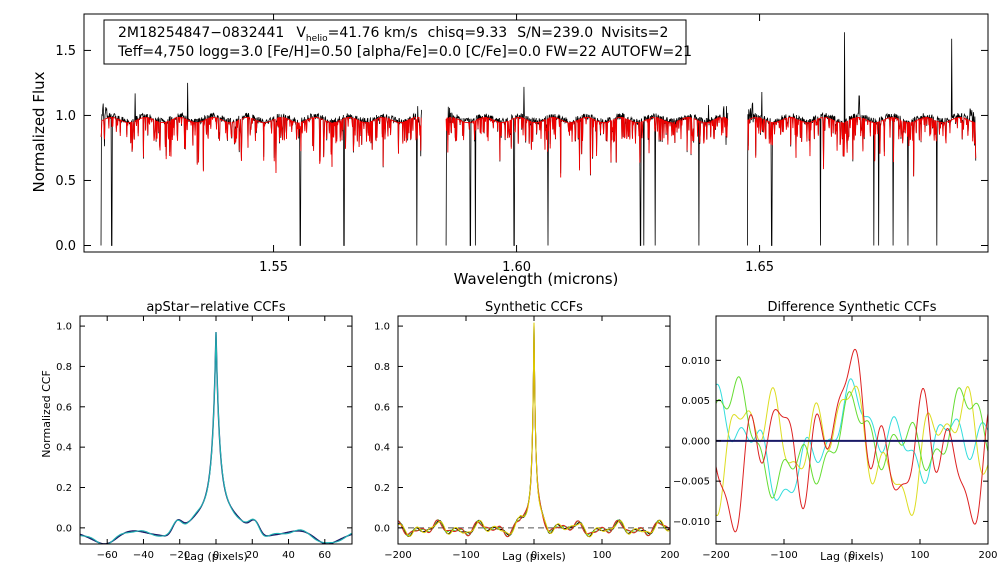 The height and width of the screenshot is (576, 1008). I want to click on apstar-ccf-x-tick-label: 60, so click(324, 555).